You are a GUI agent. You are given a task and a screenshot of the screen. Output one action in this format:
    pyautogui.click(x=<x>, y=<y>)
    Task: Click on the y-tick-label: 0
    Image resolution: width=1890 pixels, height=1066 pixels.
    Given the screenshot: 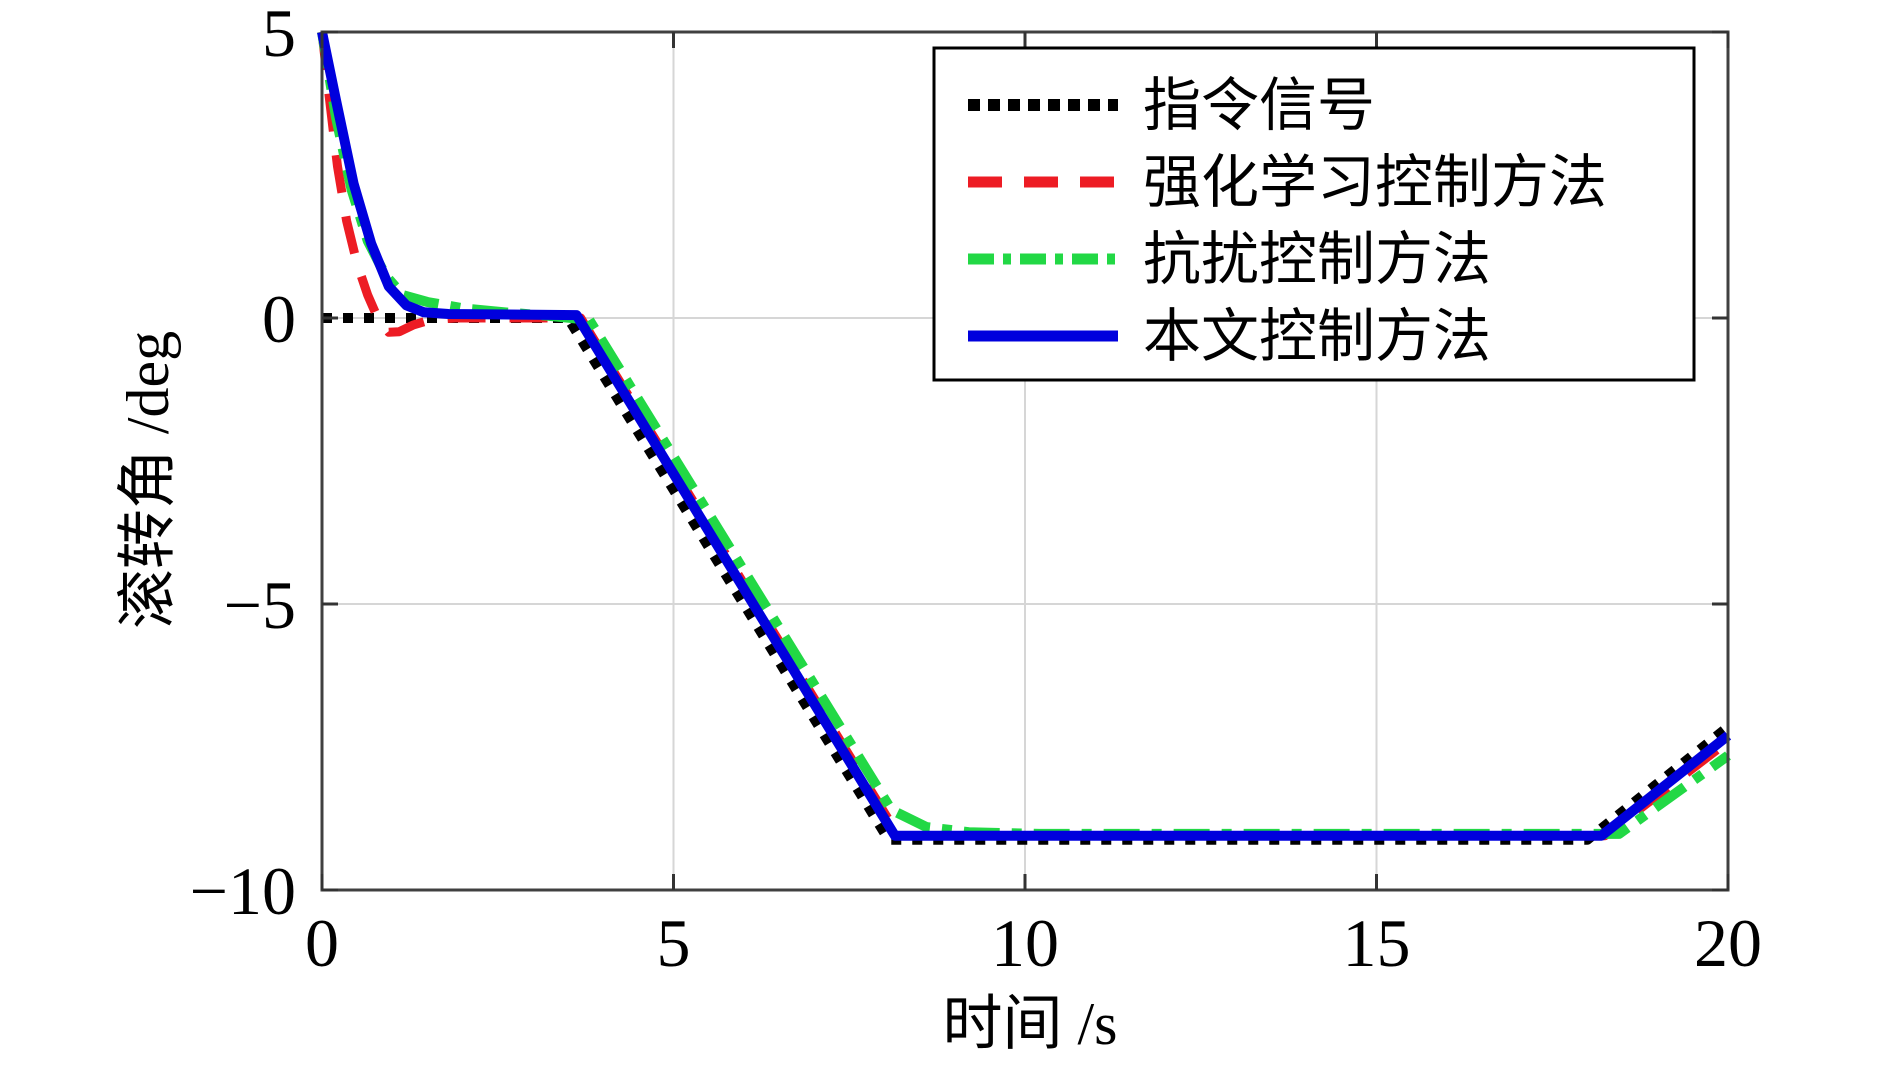 What is the action you would take?
    pyautogui.click(x=279, y=319)
    